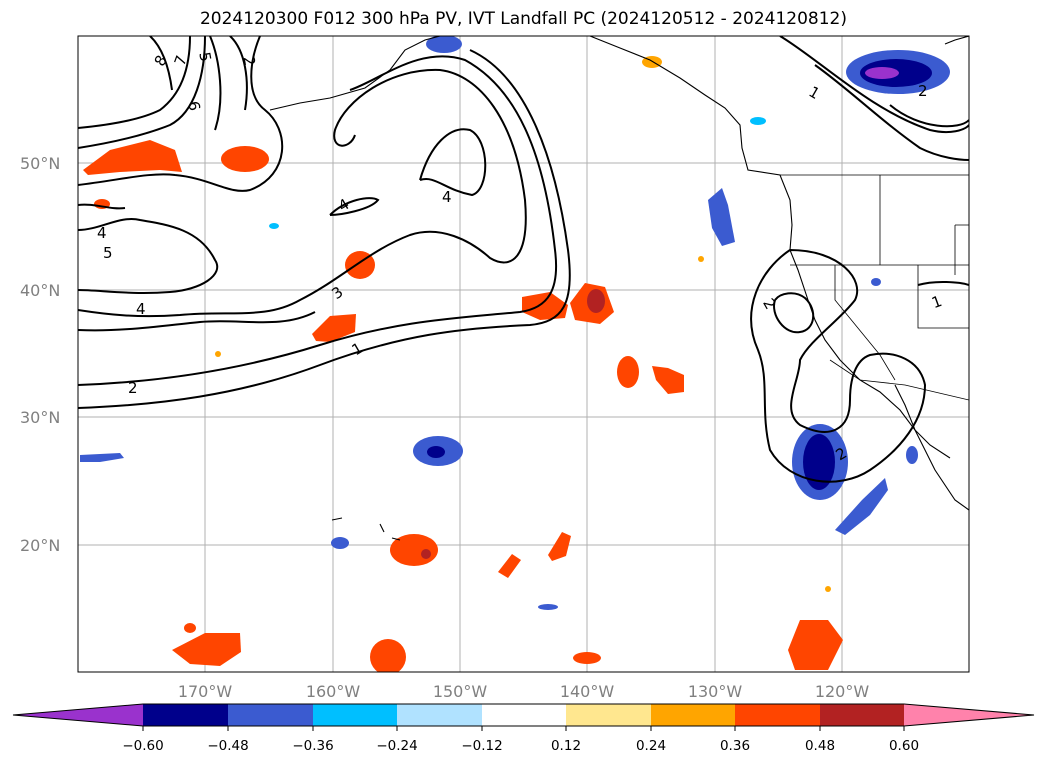 Image resolution: width=1047 pixels, height=765 pixels. I want to click on lon-label: 170°W, so click(205, 691).